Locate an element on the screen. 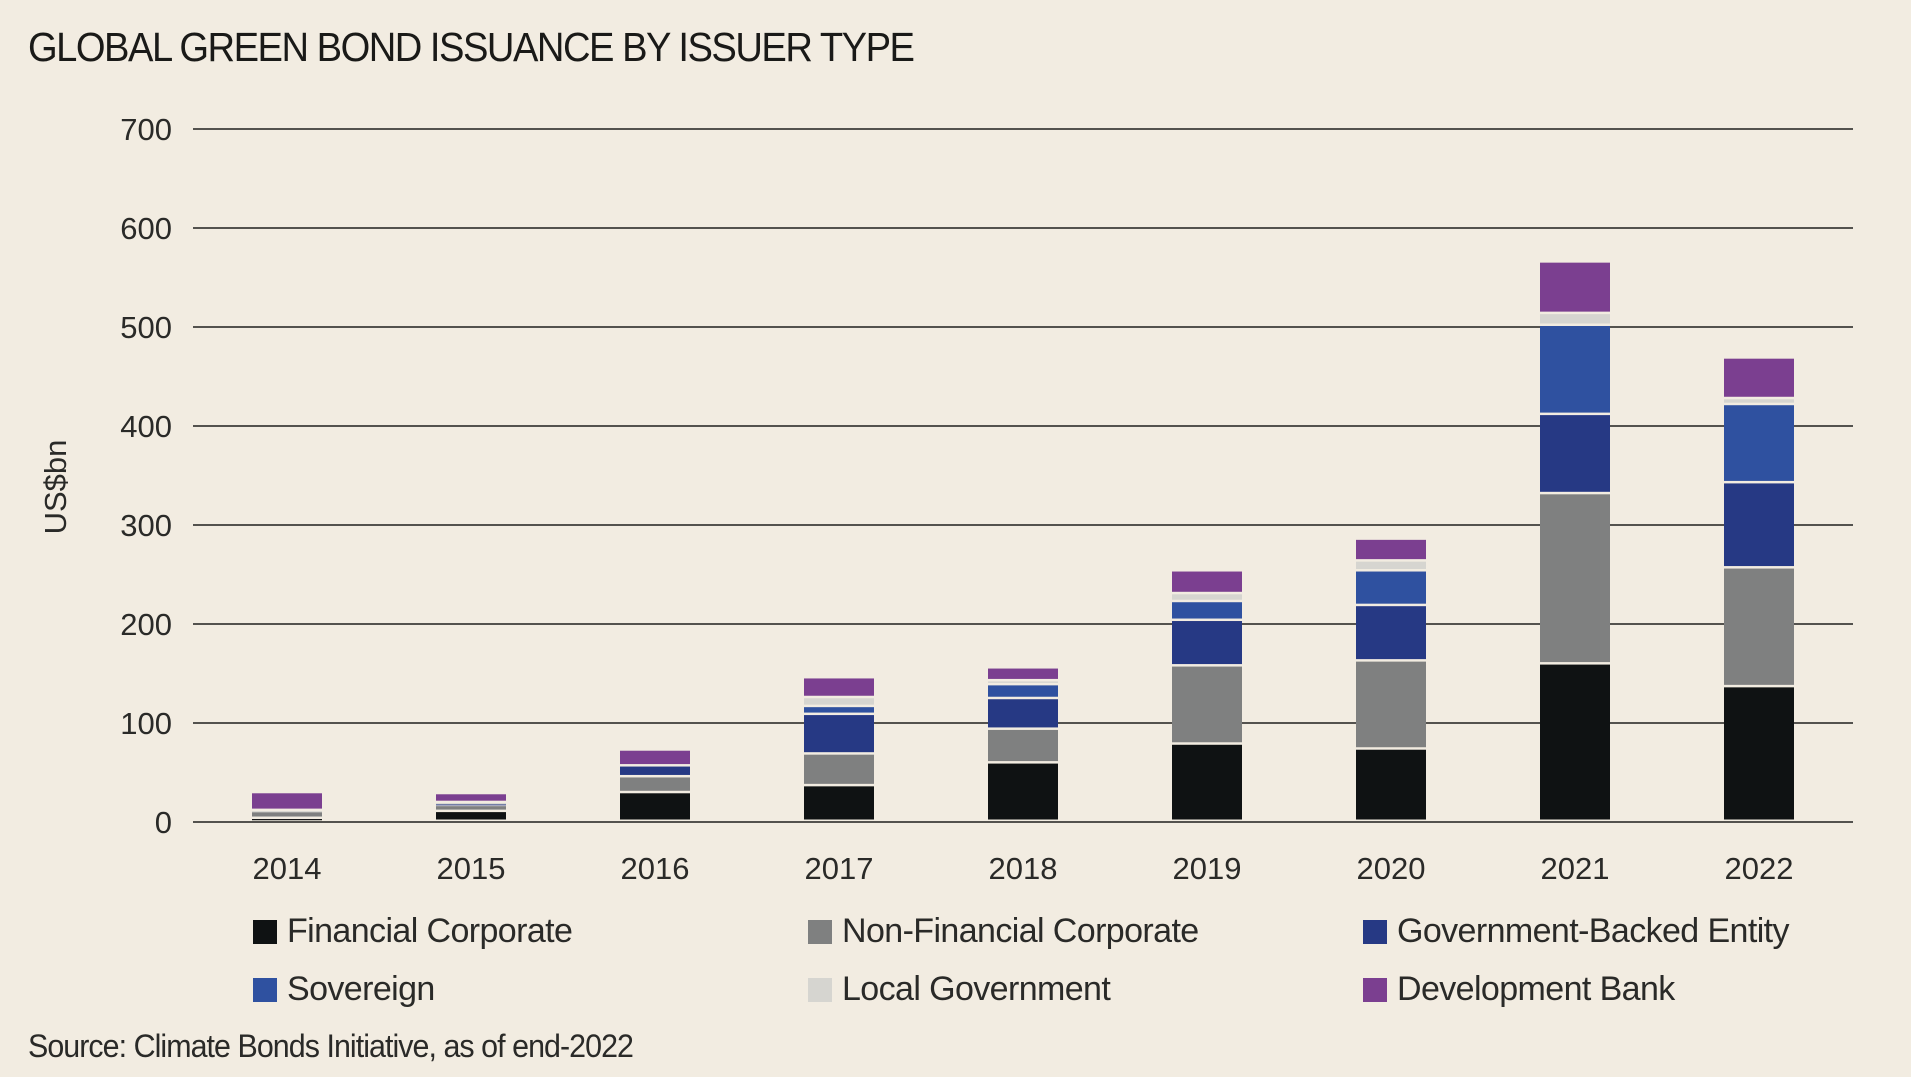 The image size is (1911, 1077). bar-segment-government-backed-entity-2019 is located at coordinates (1207, 643).